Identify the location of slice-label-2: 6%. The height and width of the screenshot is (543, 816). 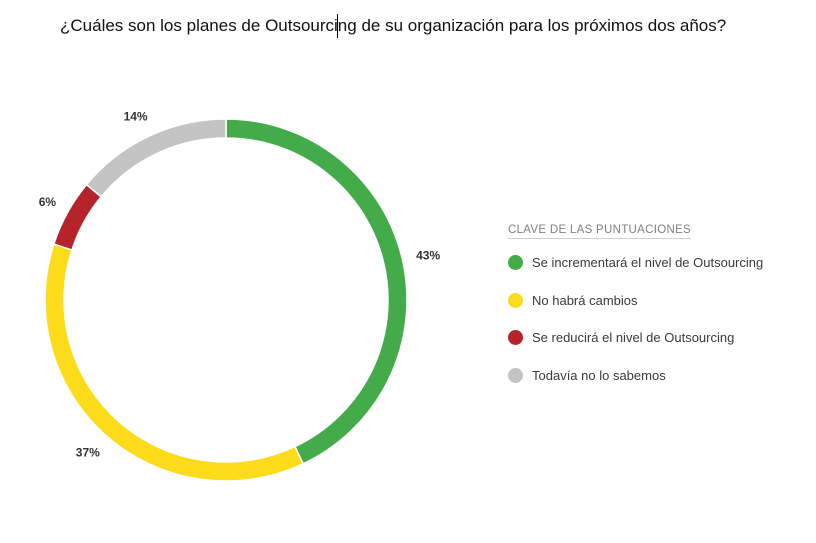
(48, 202).